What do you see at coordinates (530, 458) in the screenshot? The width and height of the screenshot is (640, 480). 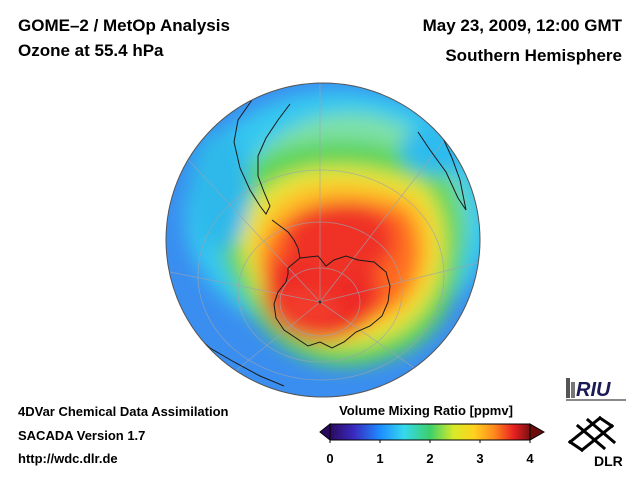 I see `colorbar-tick-4: 4` at bounding box center [530, 458].